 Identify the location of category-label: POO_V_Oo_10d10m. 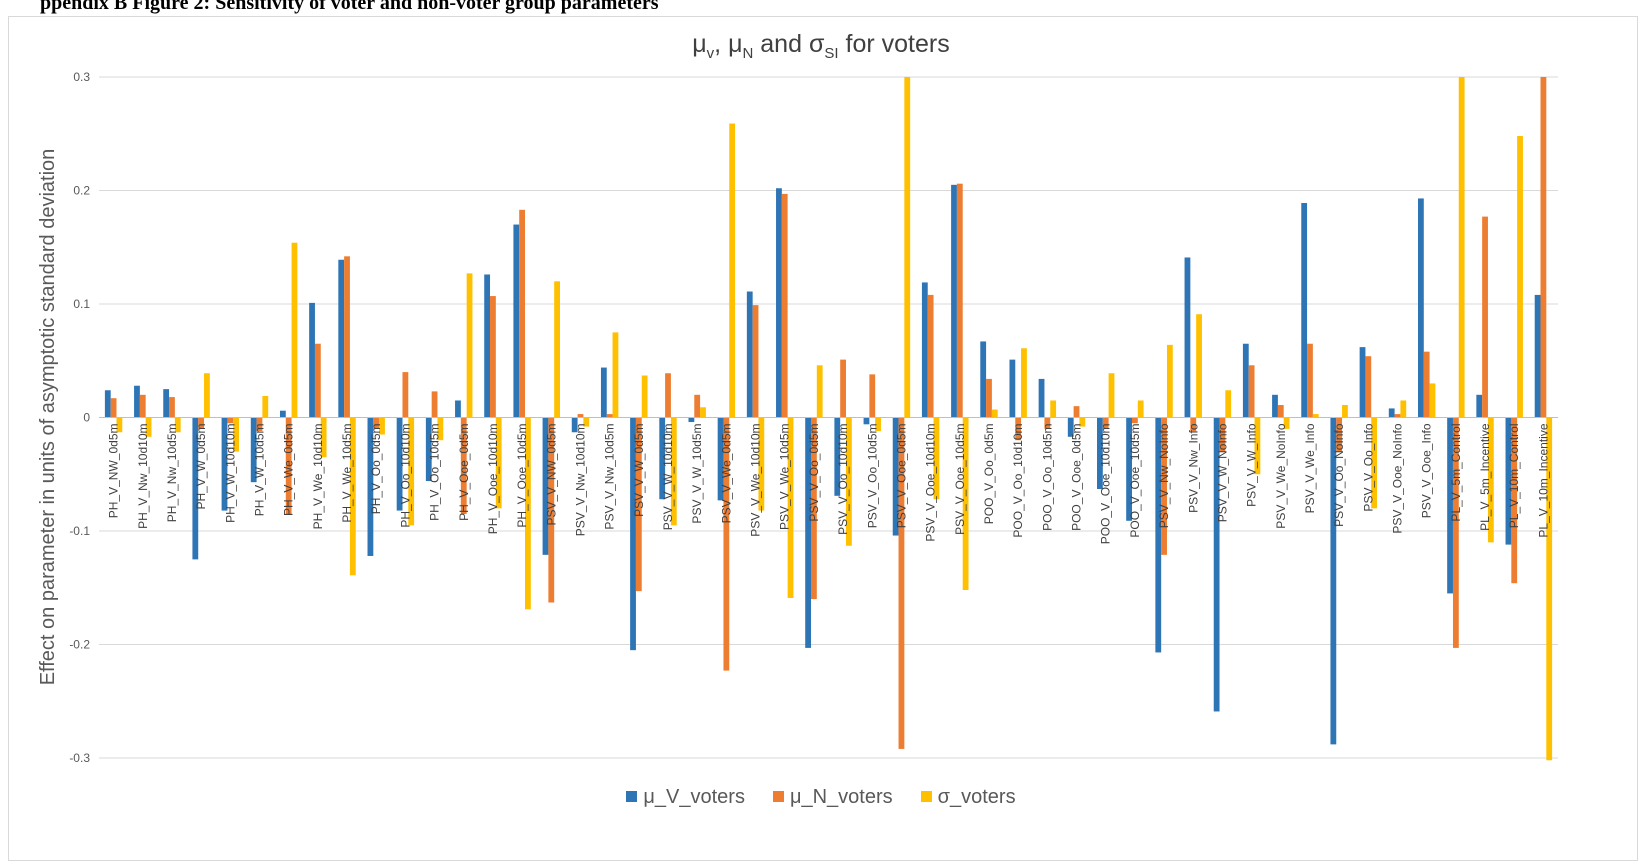
(1018, 481).